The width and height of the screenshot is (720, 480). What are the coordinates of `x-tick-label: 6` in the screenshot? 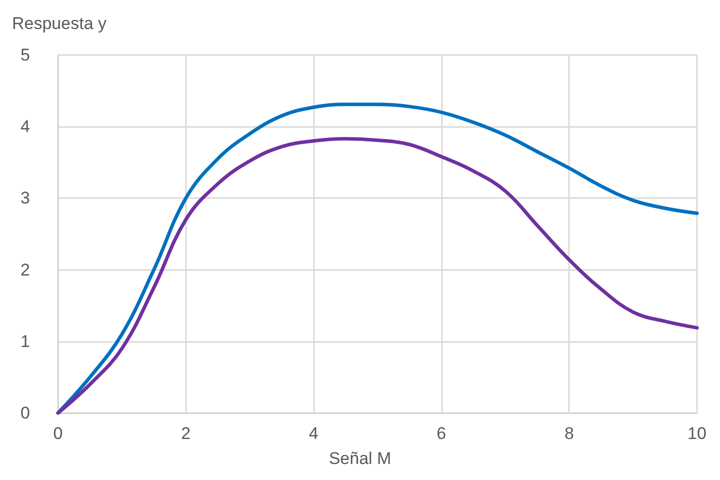 It's located at (441, 433).